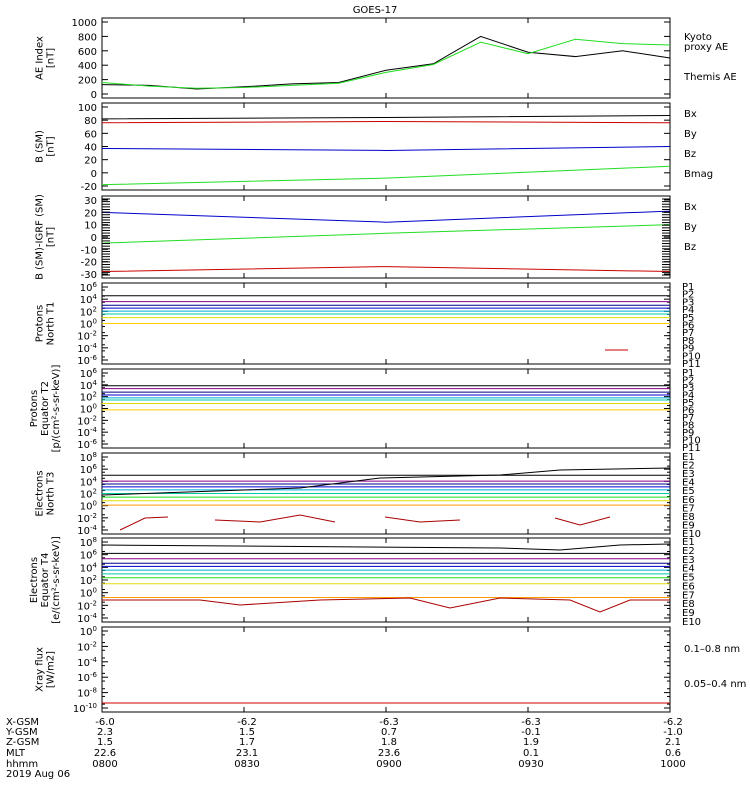 This screenshot has width=750, height=800. What do you see at coordinates (40, 669) in the screenshot?
I see `y-axis-label: Xray flux` at bounding box center [40, 669].